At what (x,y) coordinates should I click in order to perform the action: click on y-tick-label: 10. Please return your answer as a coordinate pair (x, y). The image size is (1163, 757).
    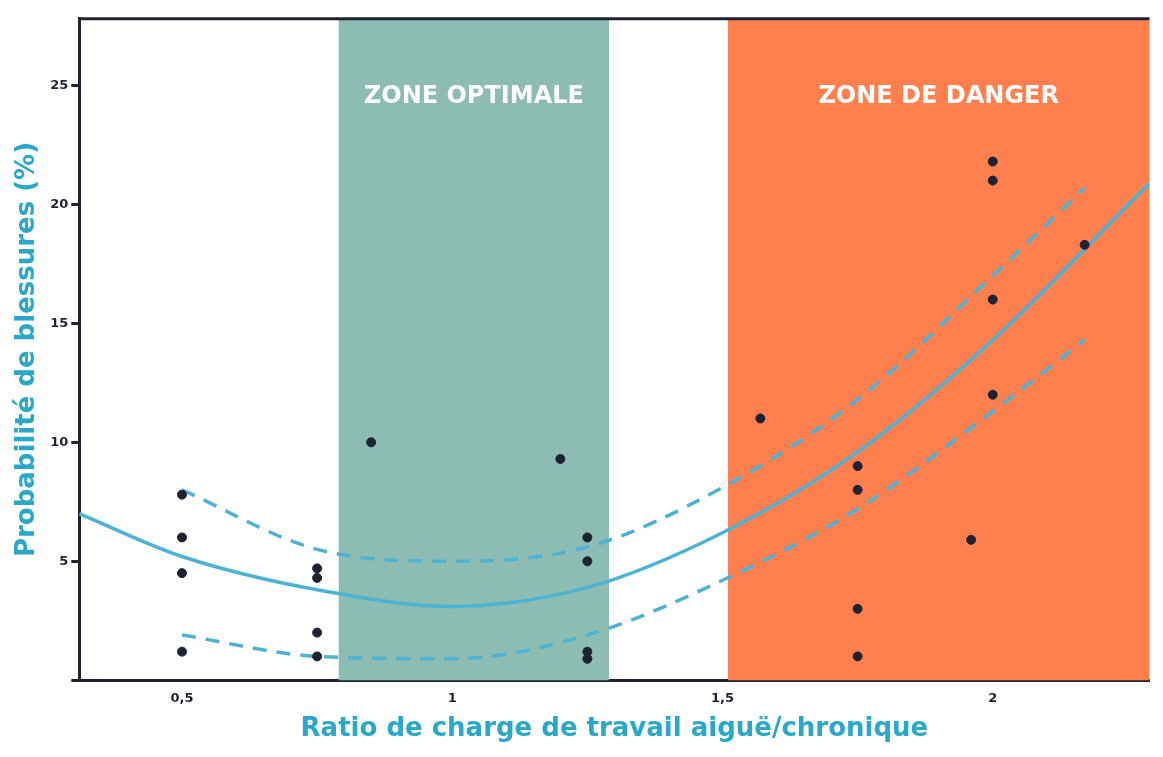
    Looking at the image, I should click on (59, 441).